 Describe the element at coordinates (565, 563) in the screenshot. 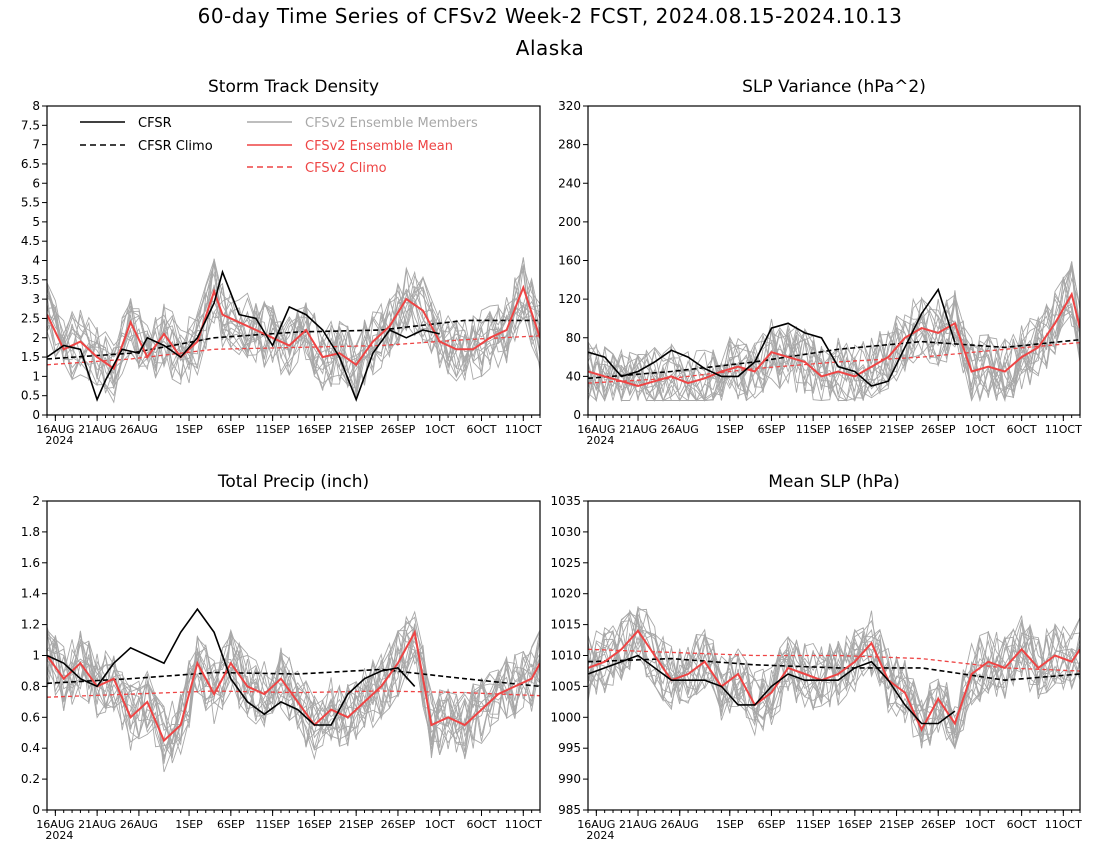

I see `y-tick-label: 1025` at that location.